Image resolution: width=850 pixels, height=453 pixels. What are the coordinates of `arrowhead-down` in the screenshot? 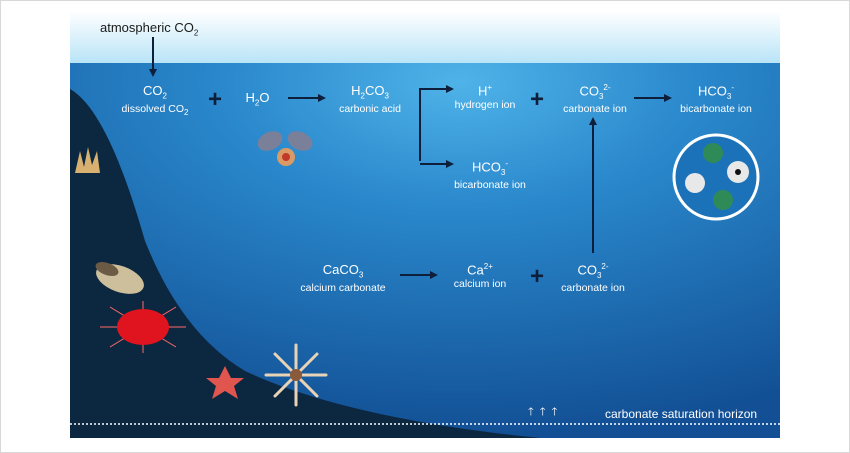 It's located at (153, 73).